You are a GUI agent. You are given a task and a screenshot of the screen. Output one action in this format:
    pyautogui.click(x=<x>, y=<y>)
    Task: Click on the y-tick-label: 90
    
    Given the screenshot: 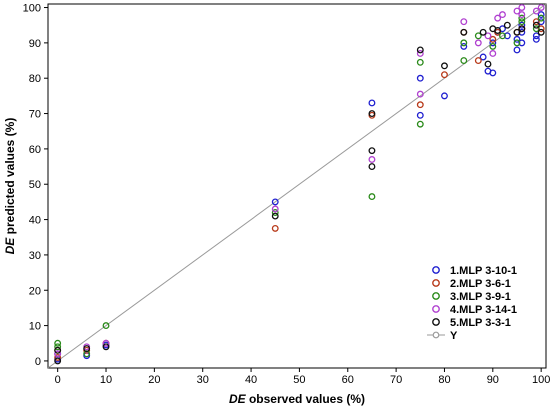 What is the action you would take?
    pyautogui.click(x=35, y=44)
    